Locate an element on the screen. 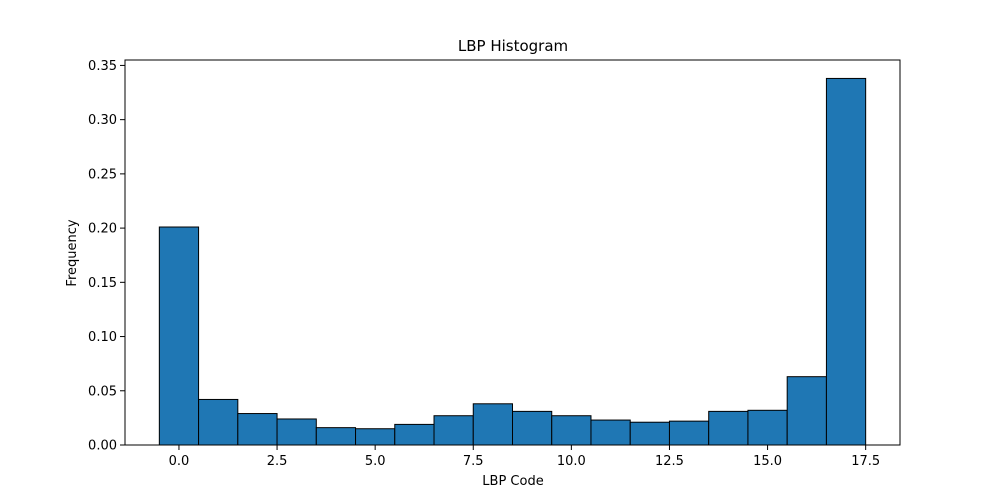 Image resolution: width=1000 pixels, height=500 pixels. x-tick-label: 17.5 is located at coordinates (865, 461).